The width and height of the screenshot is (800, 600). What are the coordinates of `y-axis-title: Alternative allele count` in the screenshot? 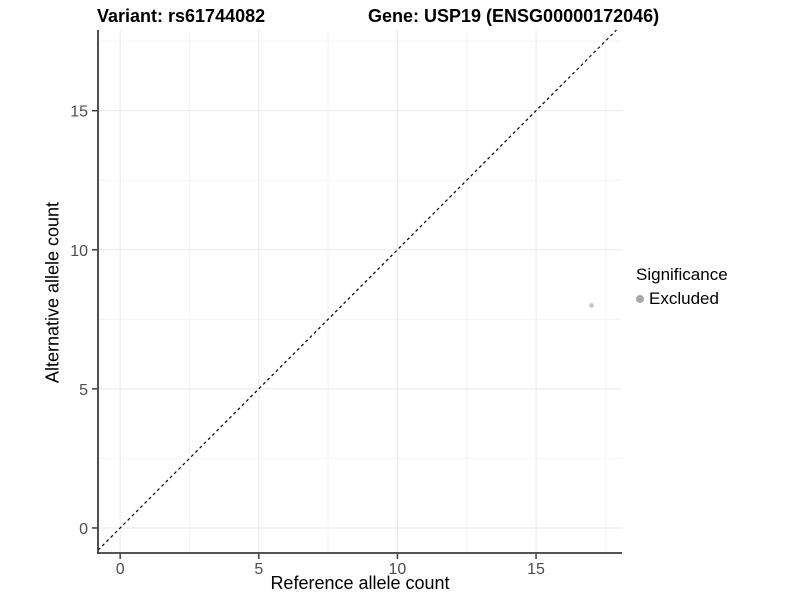 It's located at (52, 292).